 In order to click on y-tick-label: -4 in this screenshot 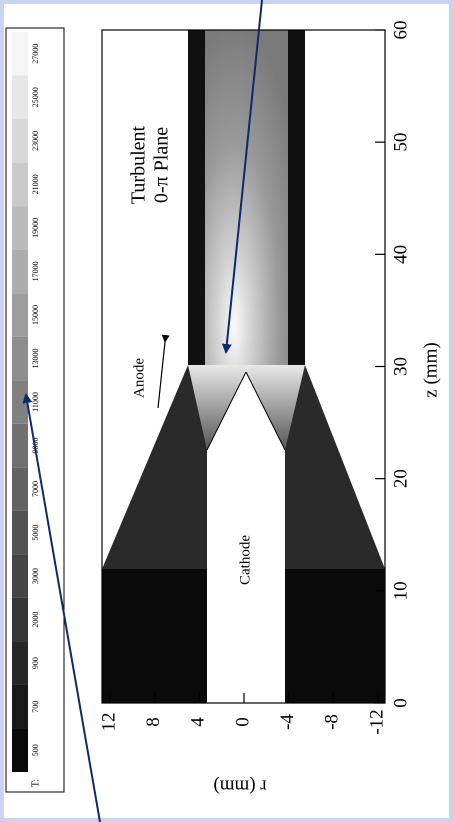, I will do `click(287, 722)`.